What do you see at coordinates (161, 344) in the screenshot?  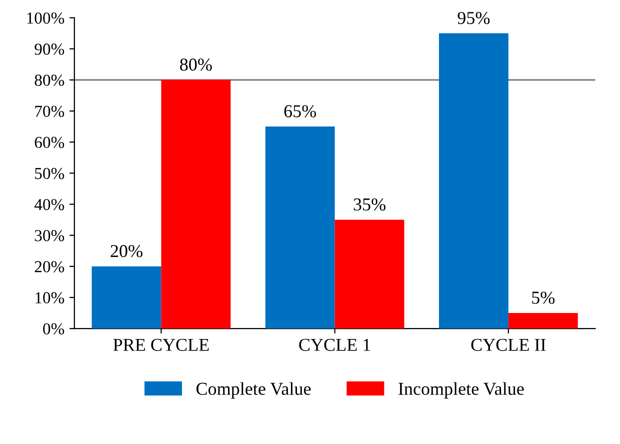 I see `x-tick-label: PRE CYCLE` at bounding box center [161, 344].